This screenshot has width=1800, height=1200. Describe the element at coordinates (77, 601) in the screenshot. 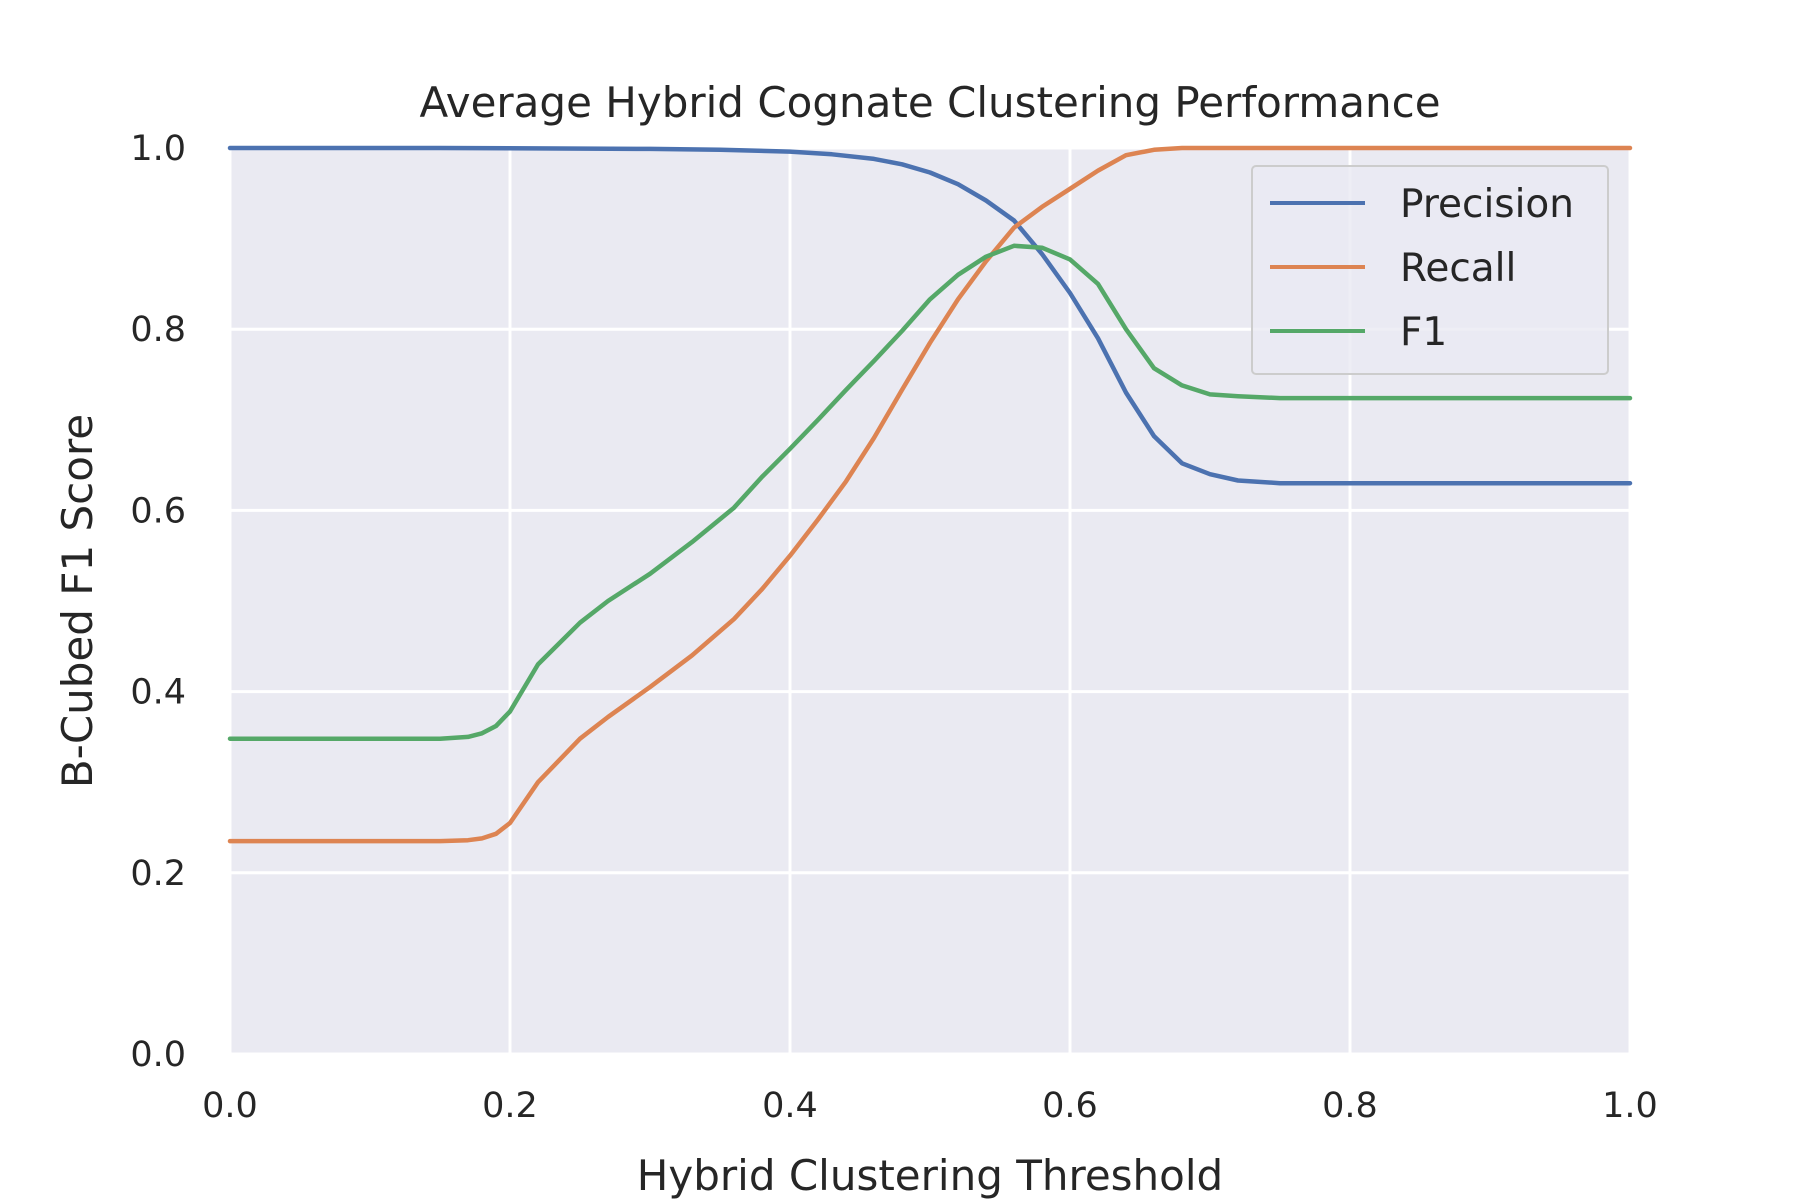

I see `y-axis-label: B-Cubed F1 Score` at that location.